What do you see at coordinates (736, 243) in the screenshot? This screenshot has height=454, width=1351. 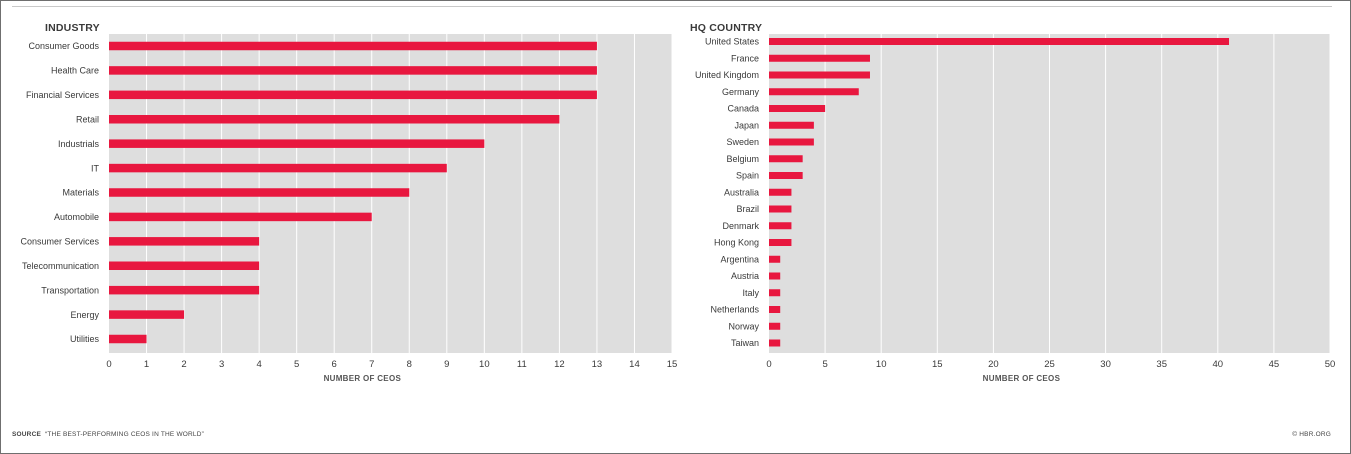 I see `category-label: Hong Kong` at bounding box center [736, 243].